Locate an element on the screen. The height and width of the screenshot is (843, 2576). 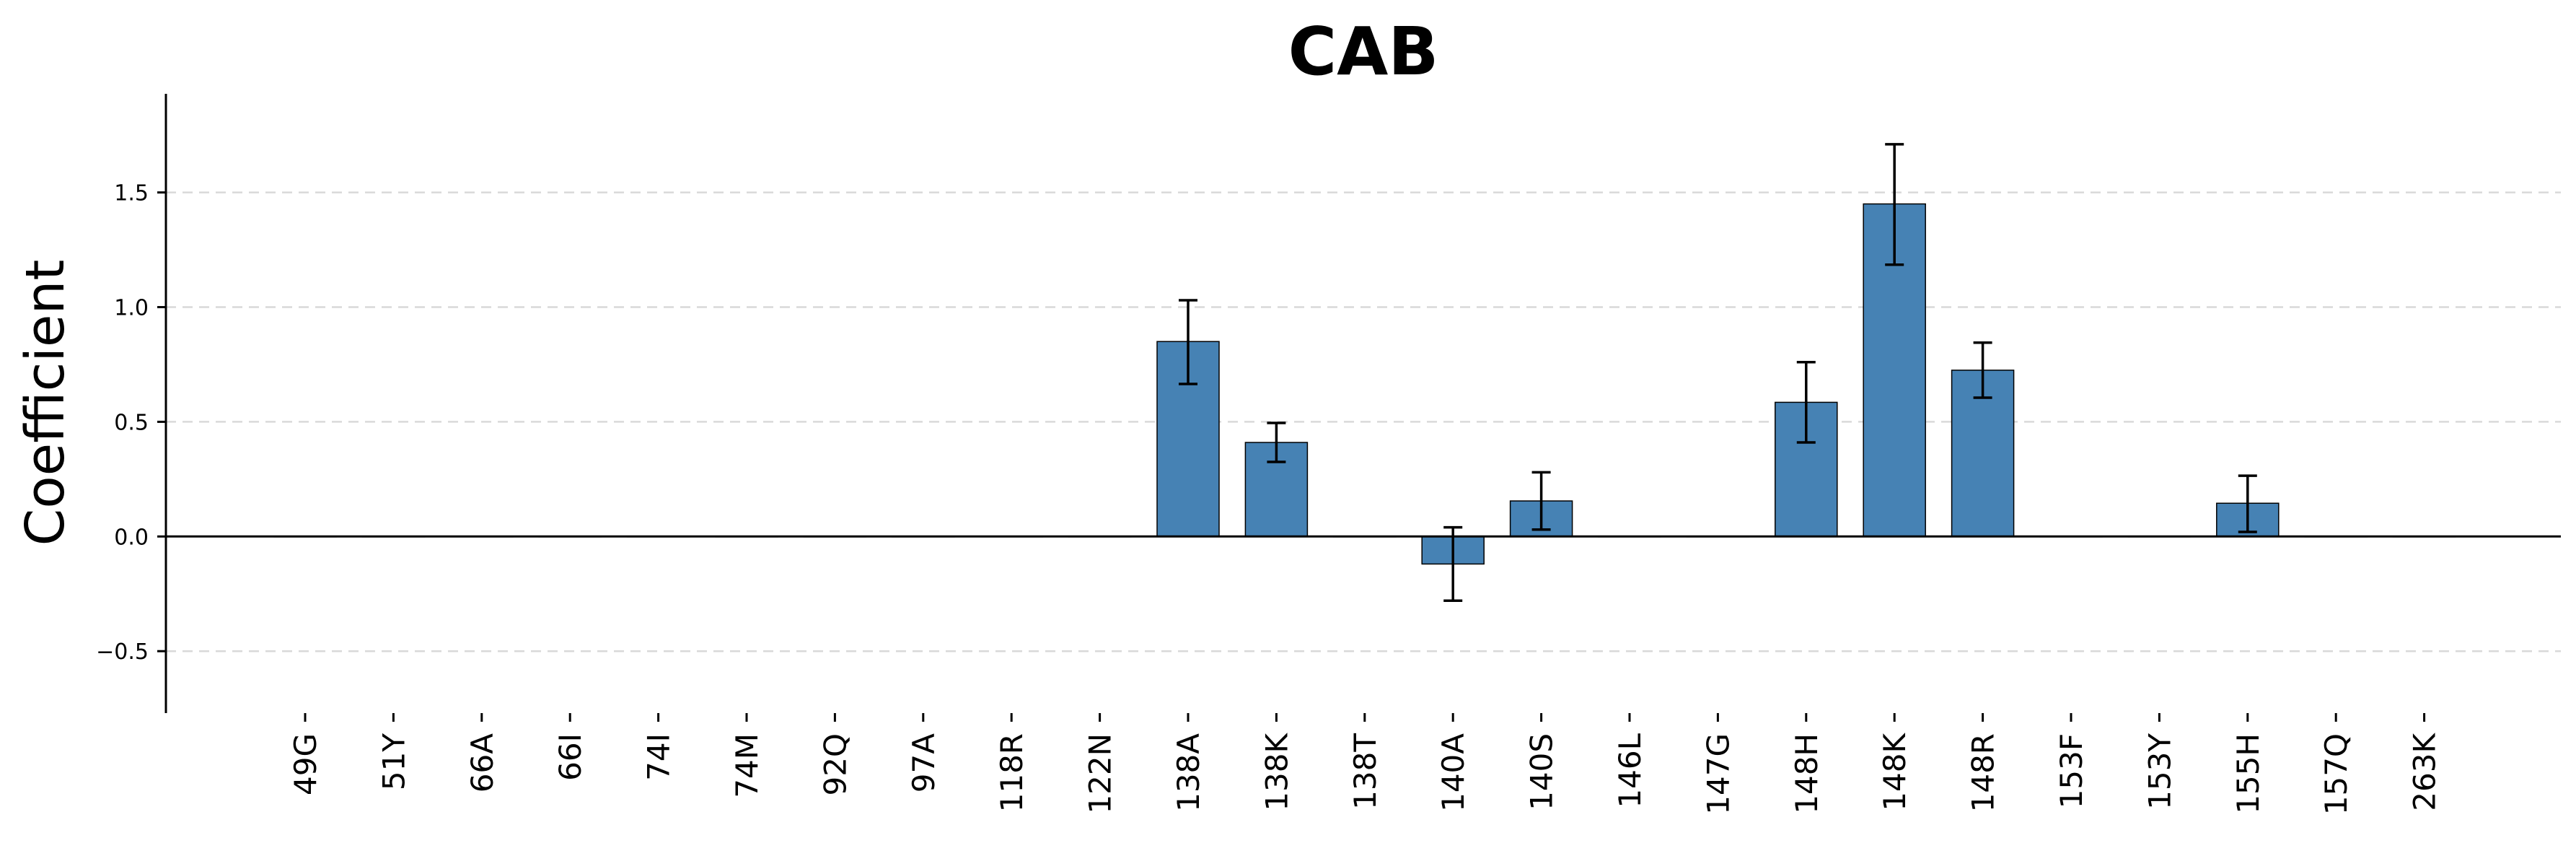
x-tick-label: 153Y is located at coordinates (2159, 771).